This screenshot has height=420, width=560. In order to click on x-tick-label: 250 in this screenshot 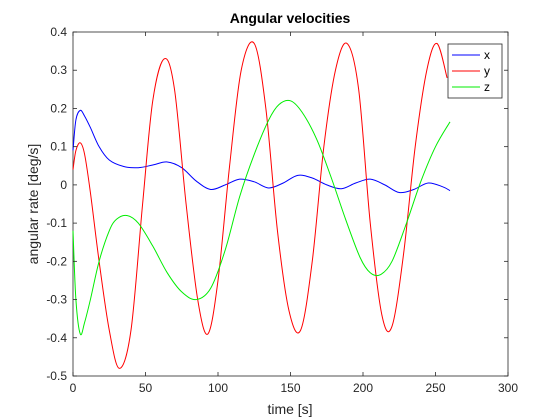, I will do `click(435, 388)`.